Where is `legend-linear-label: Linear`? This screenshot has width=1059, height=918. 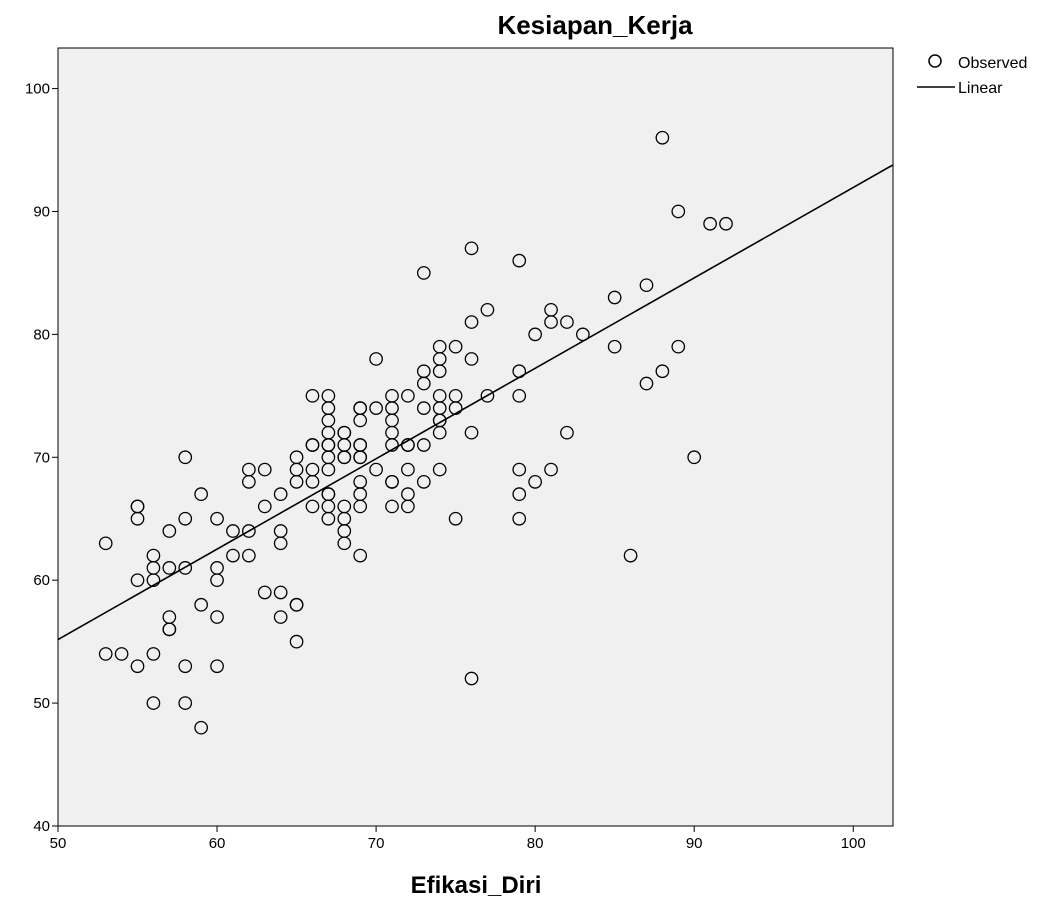 legend-linear-label: Linear is located at coordinates (980, 88).